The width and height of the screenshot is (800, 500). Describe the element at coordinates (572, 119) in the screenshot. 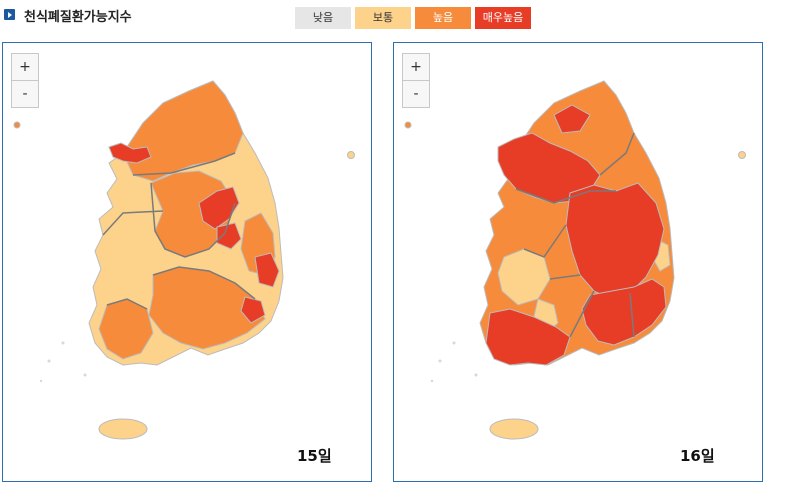

I see `region-northeast-veryhigh` at that location.